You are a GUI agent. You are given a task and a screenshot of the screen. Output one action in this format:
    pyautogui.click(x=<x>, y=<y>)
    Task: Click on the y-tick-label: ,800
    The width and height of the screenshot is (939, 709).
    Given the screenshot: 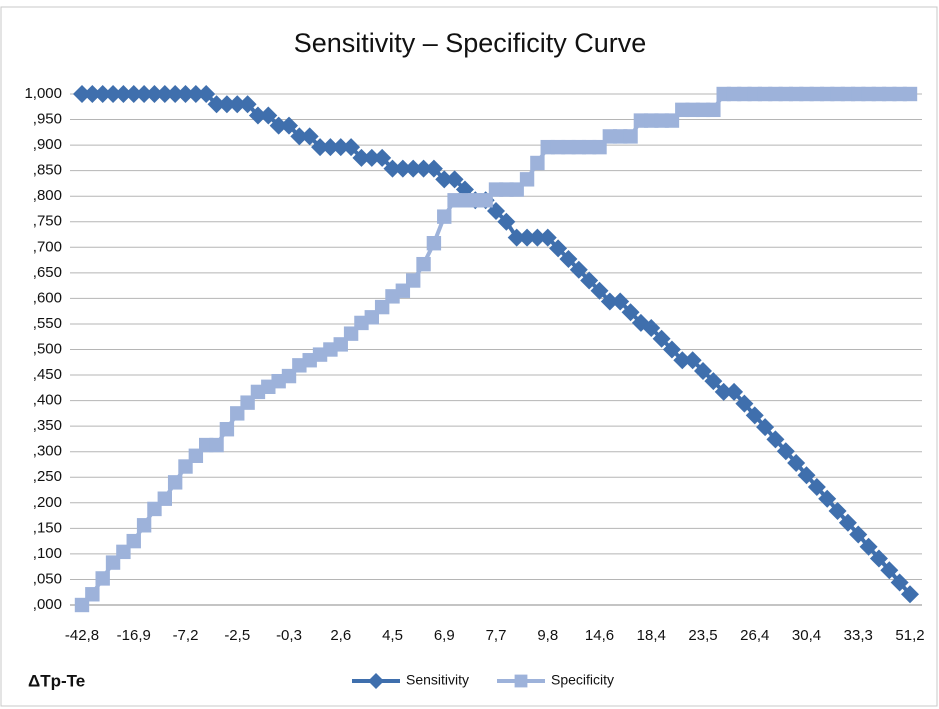 What is the action you would take?
    pyautogui.click(x=47, y=195)
    